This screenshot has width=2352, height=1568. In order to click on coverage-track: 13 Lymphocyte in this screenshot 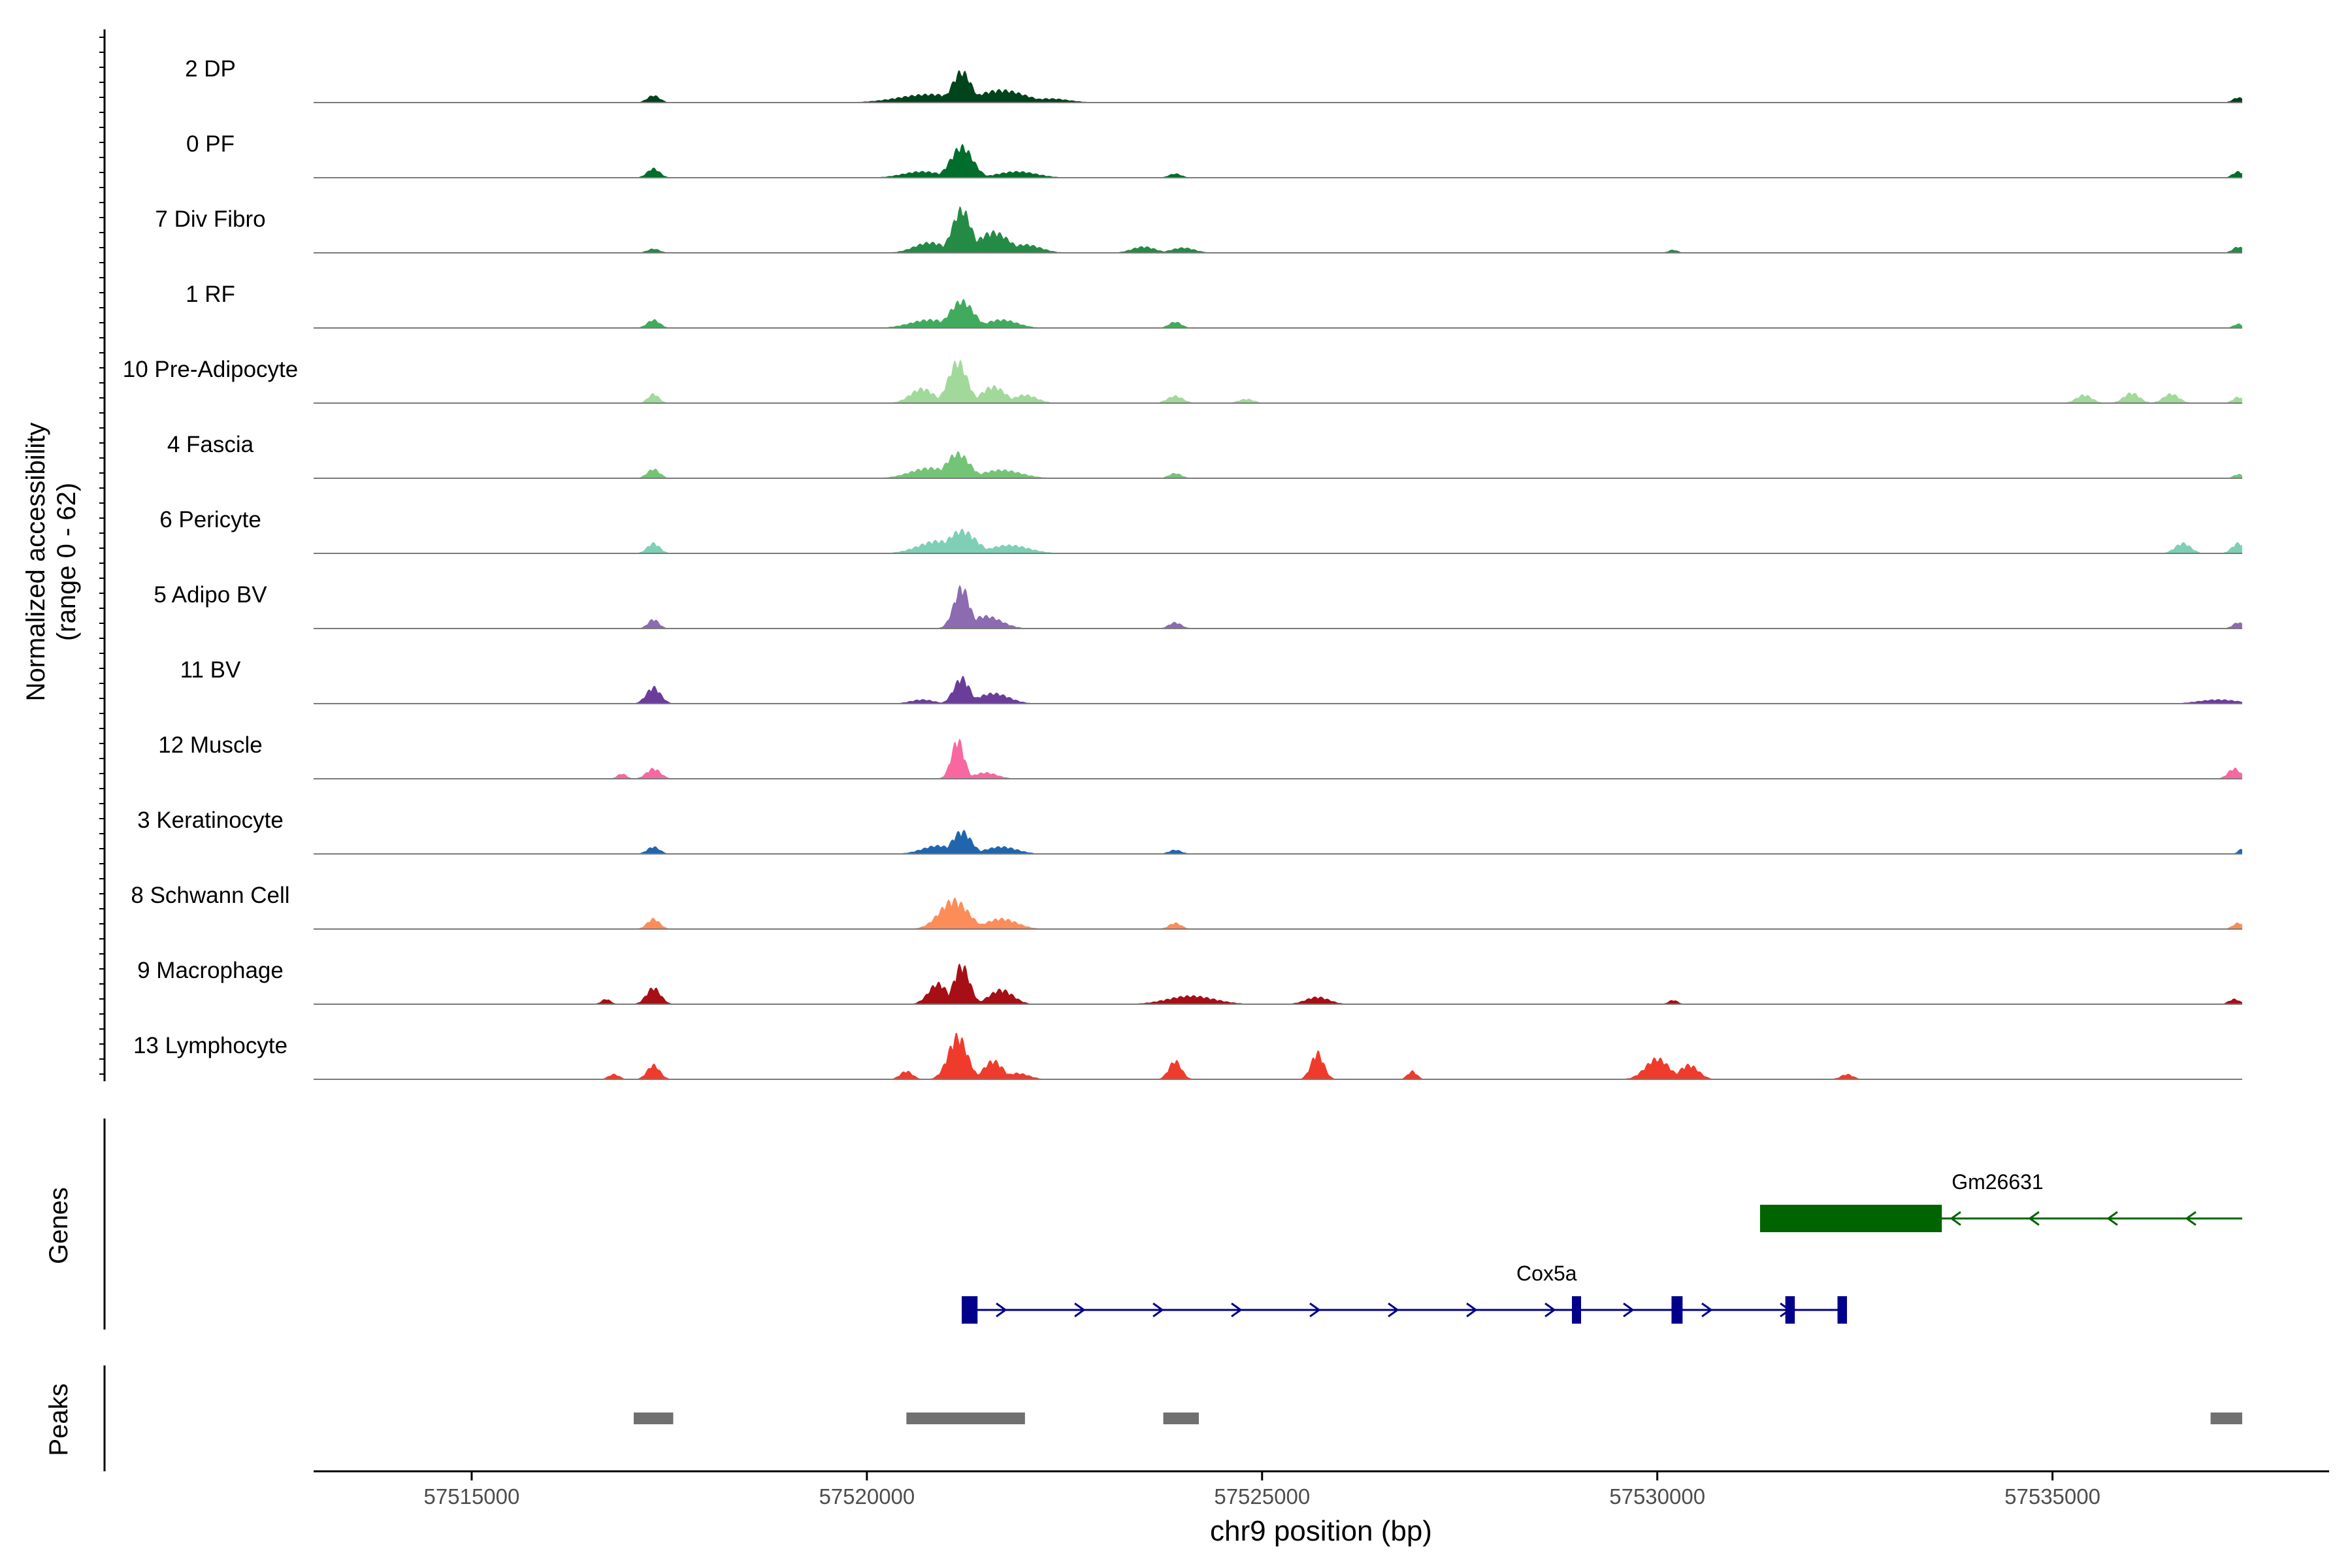, I will do `click(1187, 1056)`.